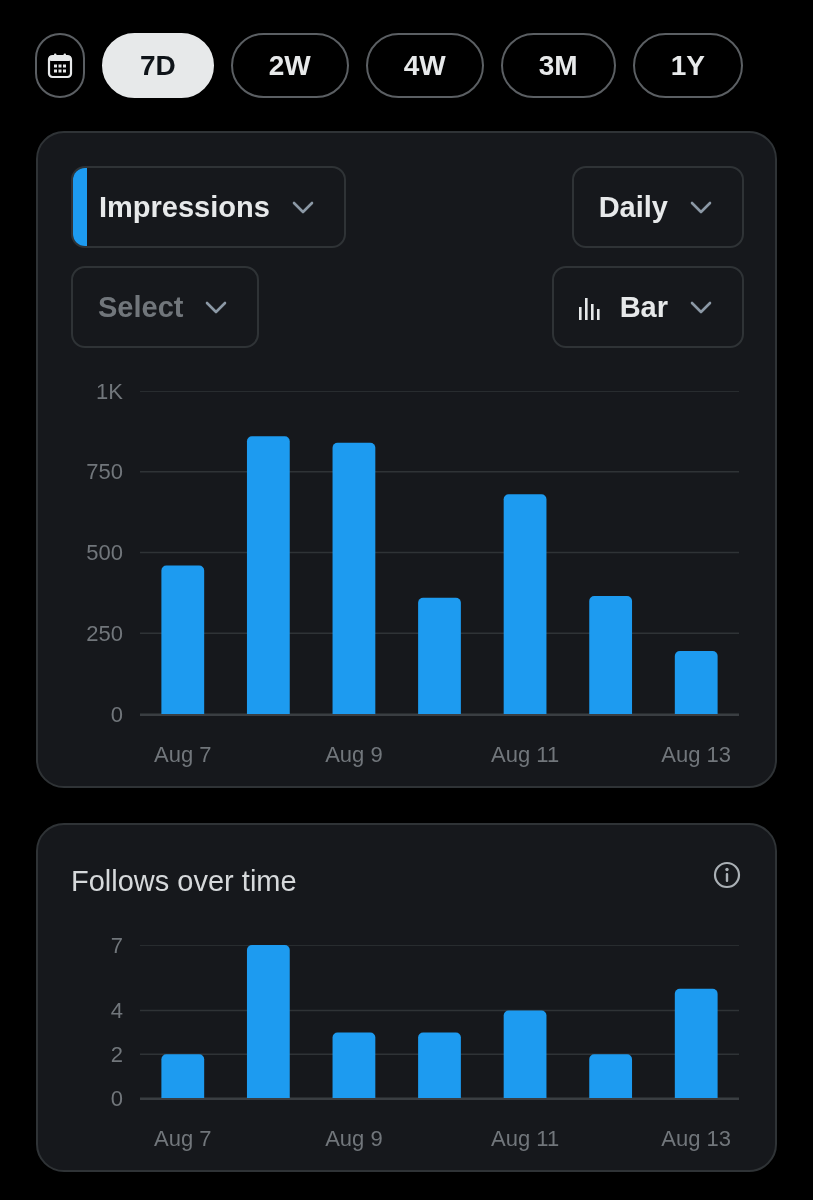 This screenshot has height=1200, width=813. I want to click on button: 7D, so click(158, 65).